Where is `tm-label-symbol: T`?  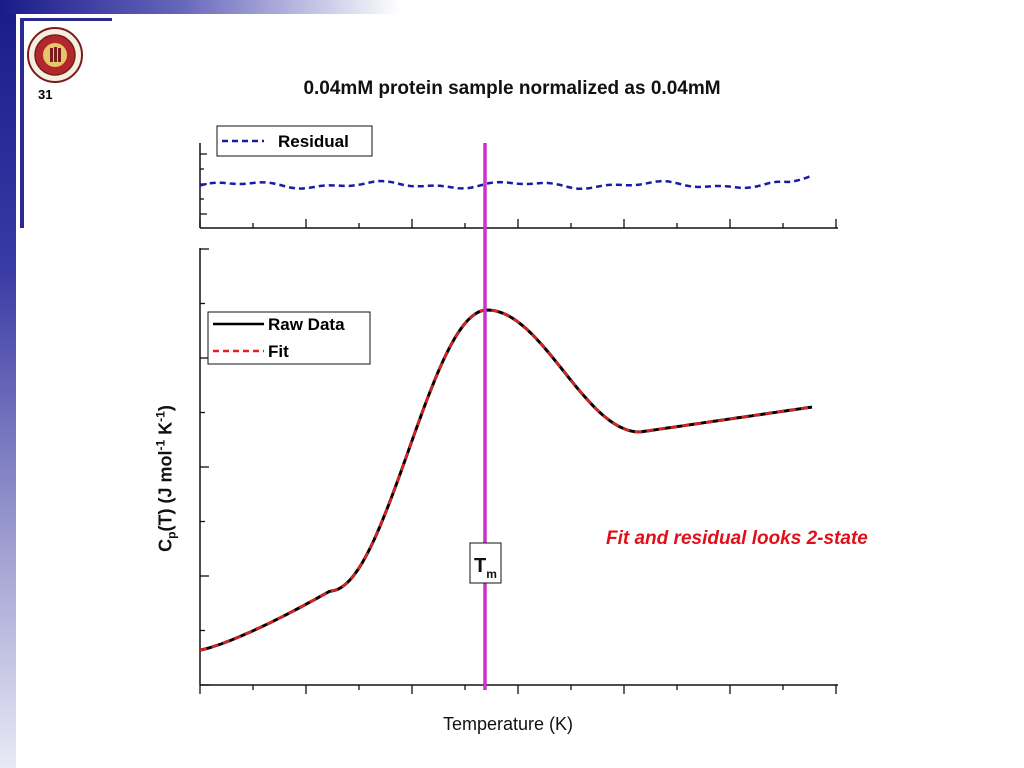
tm-label-symbol: T is located at coordinates (480, 566).